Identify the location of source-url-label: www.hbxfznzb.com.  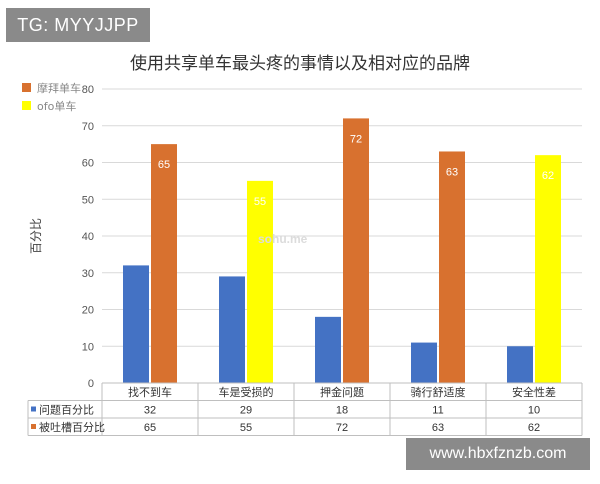
(498, 454).